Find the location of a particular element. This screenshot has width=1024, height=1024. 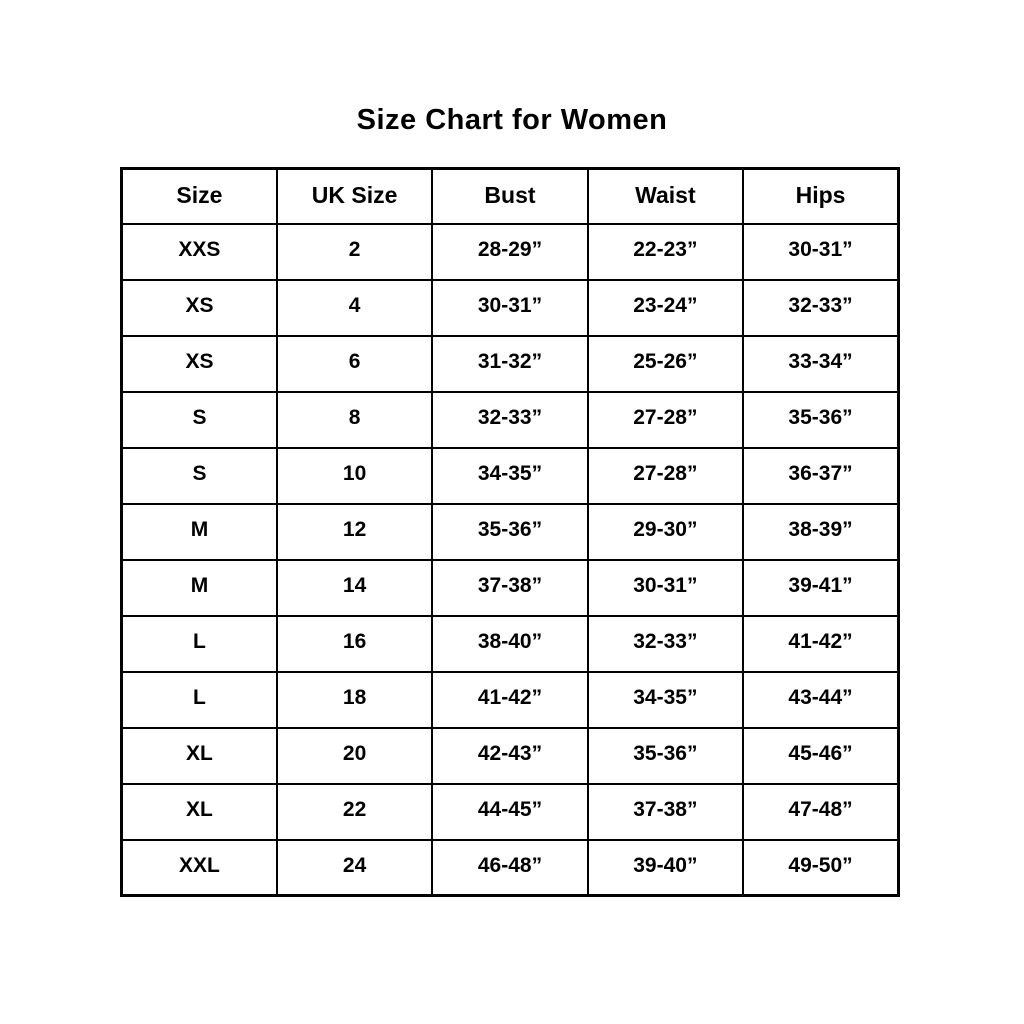

size-table-header: Size UK Size Bust Waist Hips is located at coordinates (510, 196).